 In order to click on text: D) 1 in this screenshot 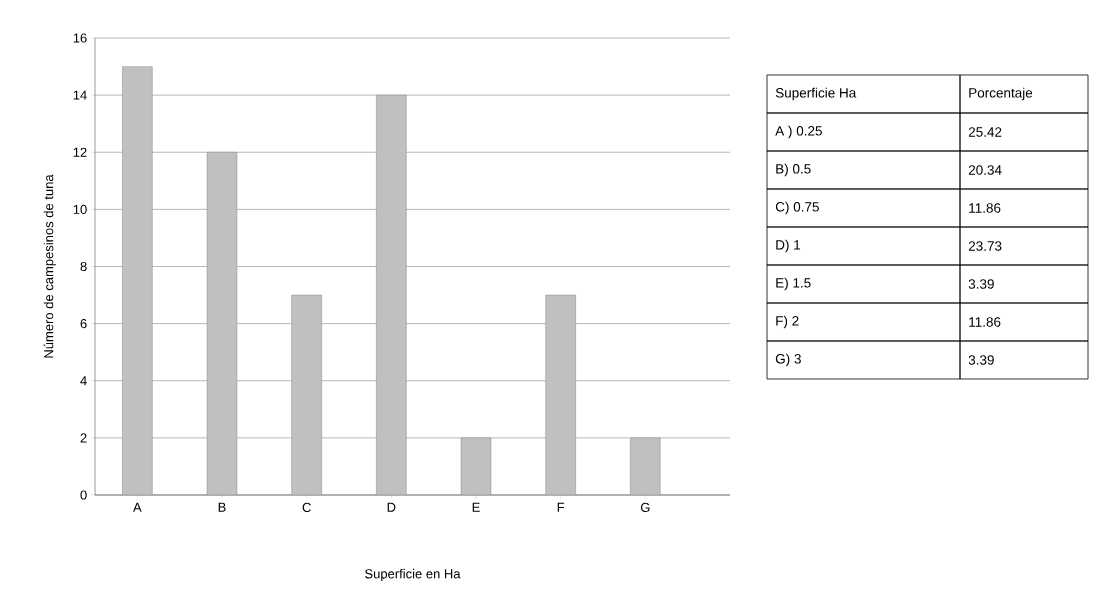, I will do `click(788, 246)`.